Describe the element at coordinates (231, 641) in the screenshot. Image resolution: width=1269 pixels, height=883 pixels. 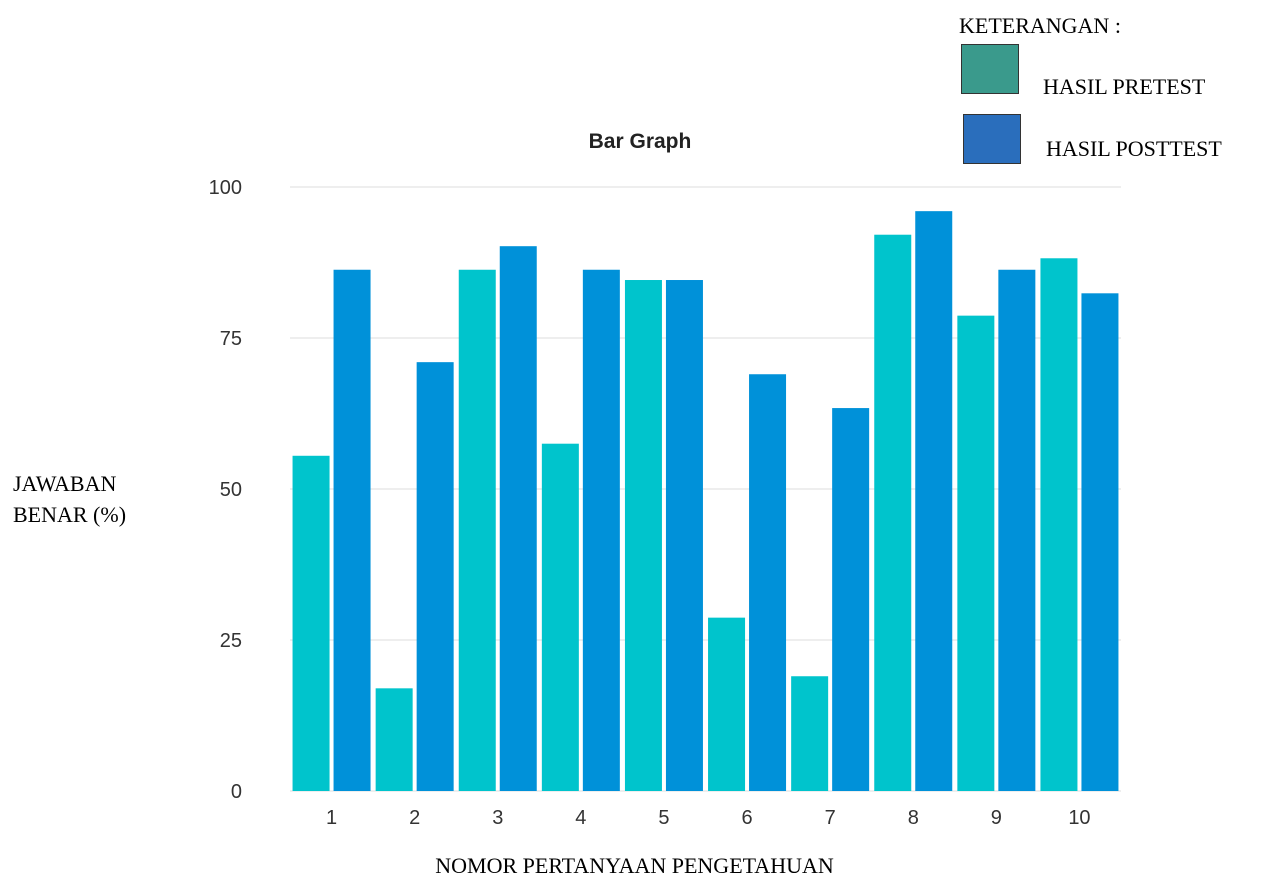
I see `y-tick-label: 25` at that location.